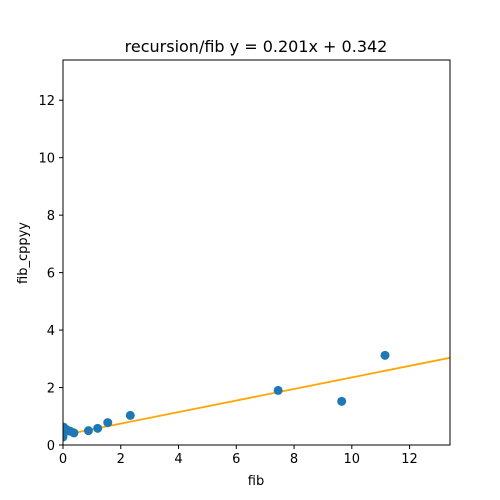 The image size is (500, 500). What do you see at coordinates (46, 159) in the screenshot?
I see `y-tick-label: 10` at bounding box center [46, 159].